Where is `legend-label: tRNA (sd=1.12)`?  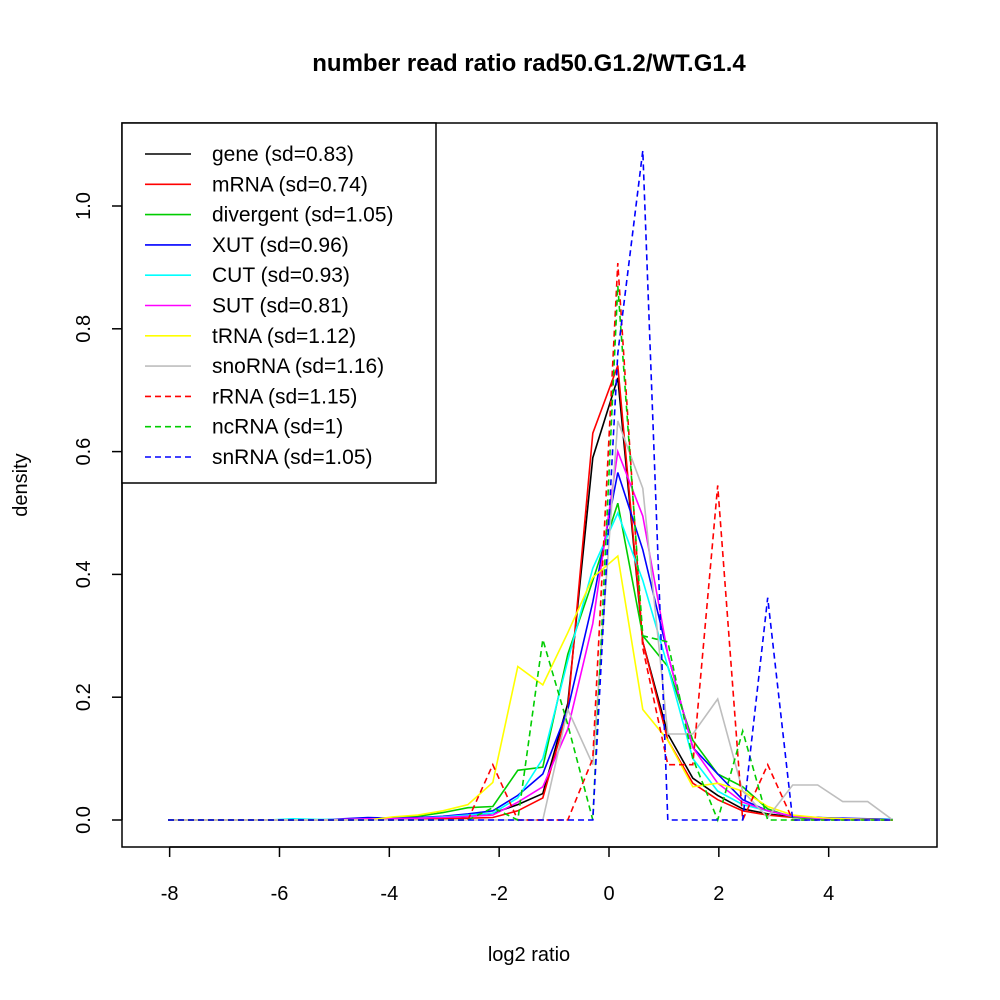 legend-label: tRNA (sd=1.12) is located at coordinates (284, 336).